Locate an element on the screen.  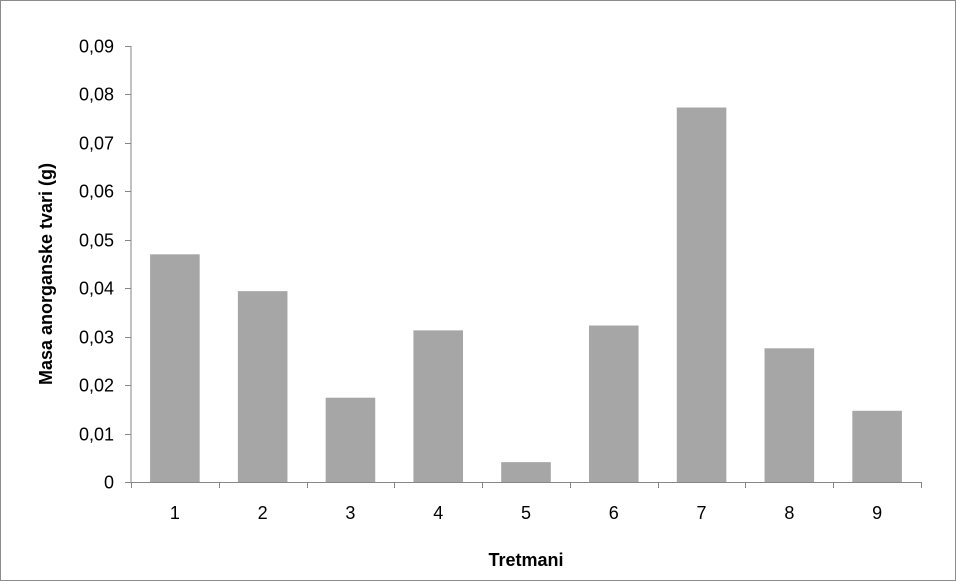
x-tick-label: 2 is located at coordinates (263, 513).